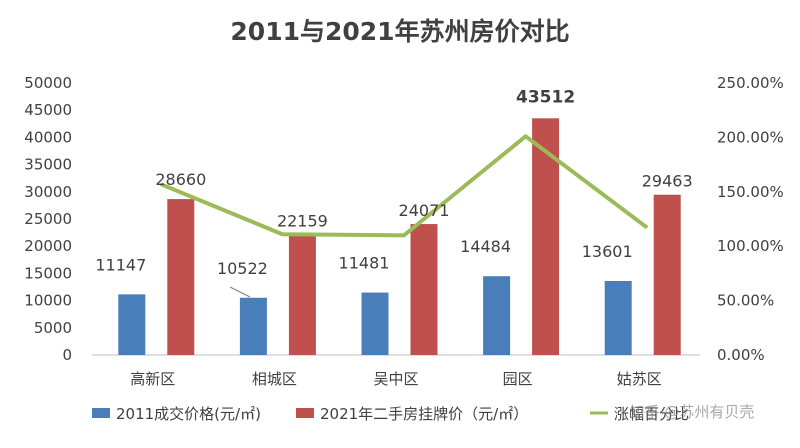 The height and width of the screenshot is (448, 800). Describe the element at coordinates (667, 181) in the screenshot. I see `data-label-2021: 29463` at that location.